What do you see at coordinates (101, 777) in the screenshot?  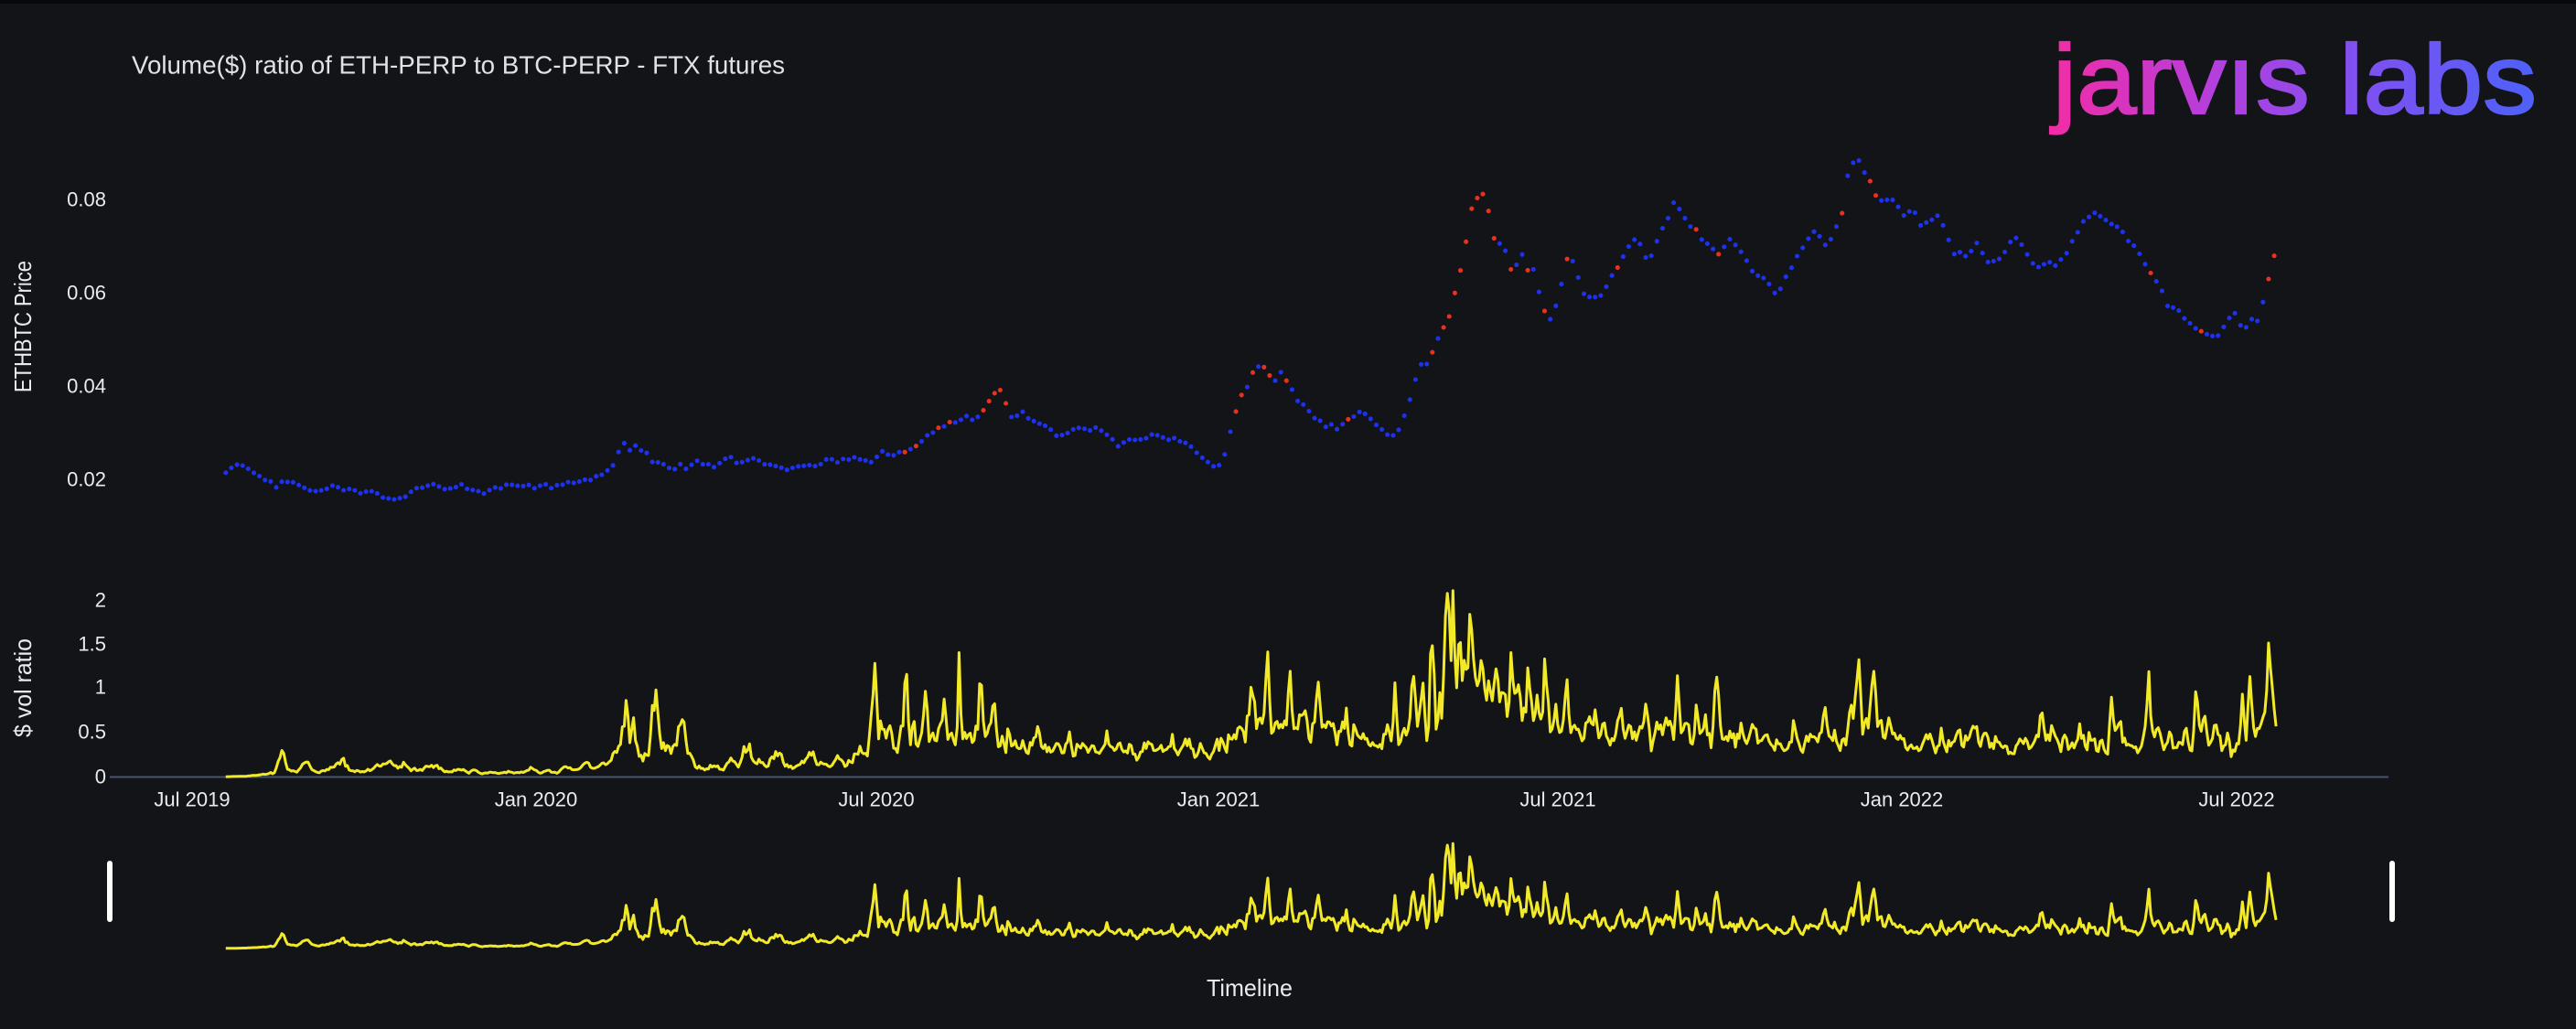 I see `svg-text: 0` at bounding box center [101, 777].